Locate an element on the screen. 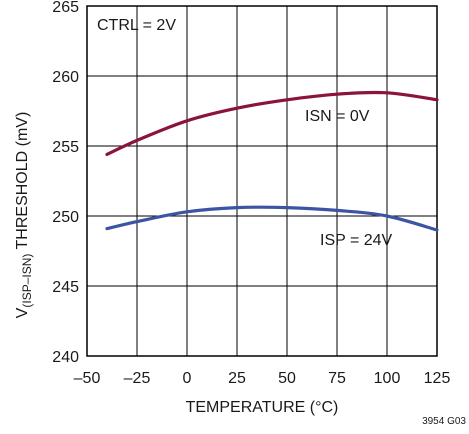  x-tick-label: 0 is located at coordinates (187, 378).